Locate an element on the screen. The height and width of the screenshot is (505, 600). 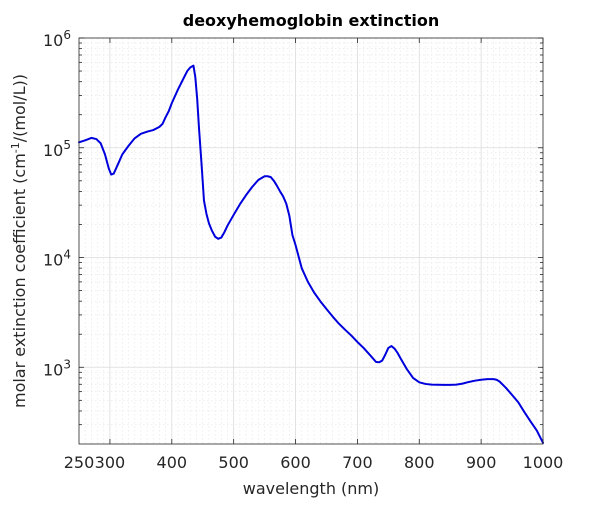
x-tick-label: 250 is located at coordinates (79, 462).